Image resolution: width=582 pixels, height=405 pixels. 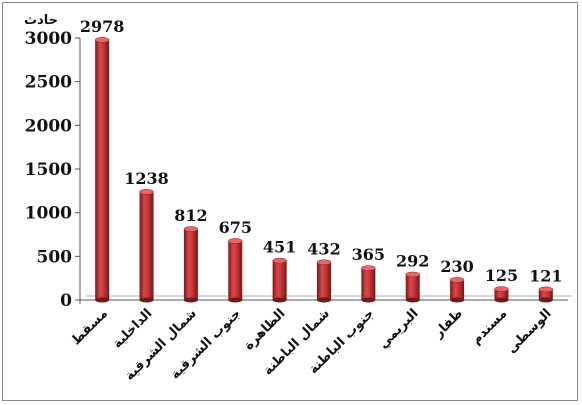 I want to click on bar-value-label: 121, so click(x=545, y=275).